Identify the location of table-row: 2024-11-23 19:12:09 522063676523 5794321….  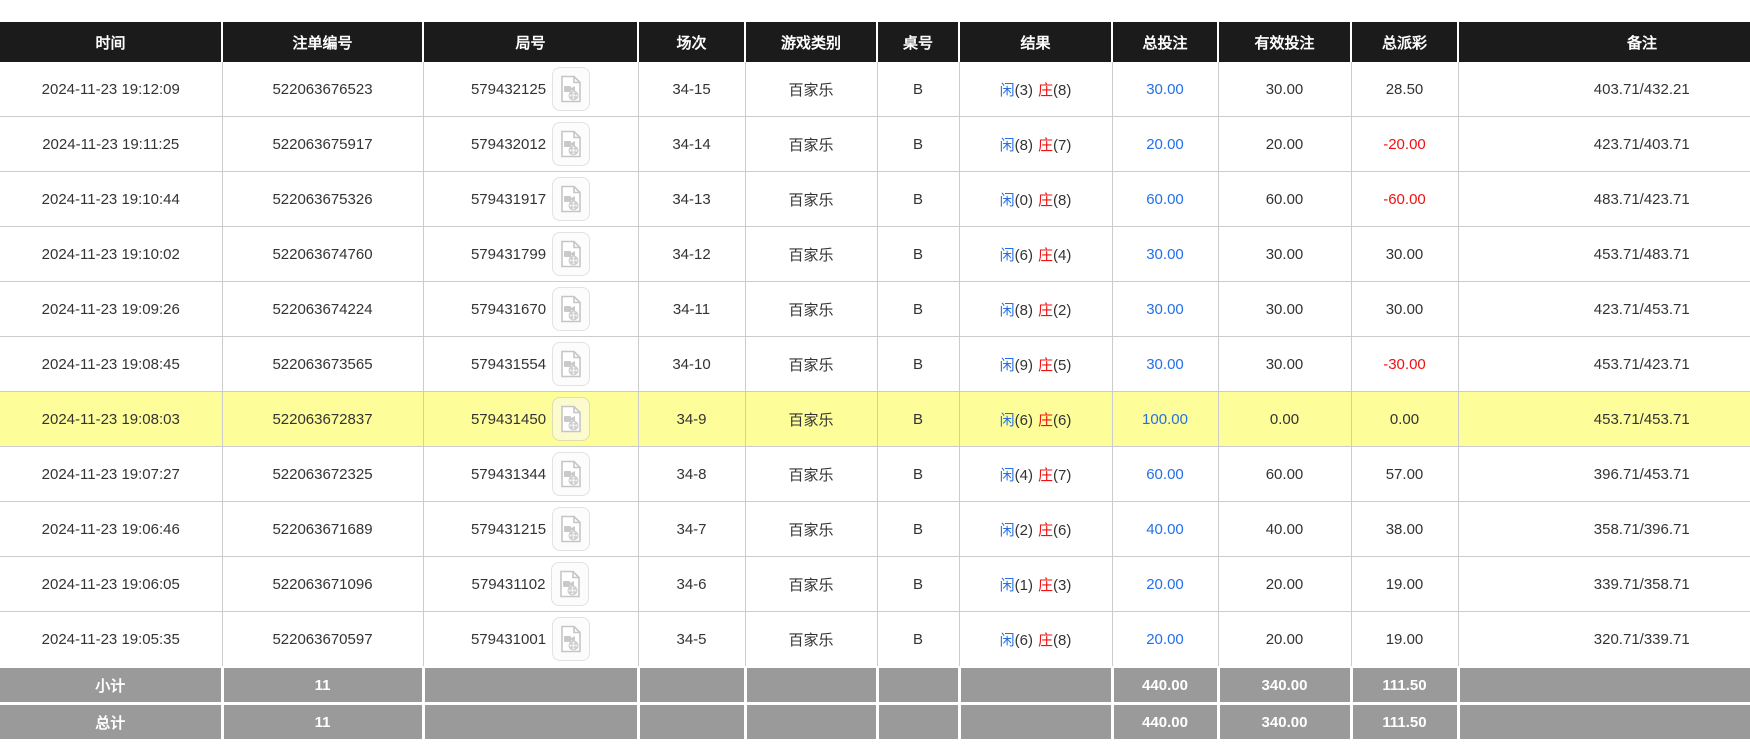
(875, 89).